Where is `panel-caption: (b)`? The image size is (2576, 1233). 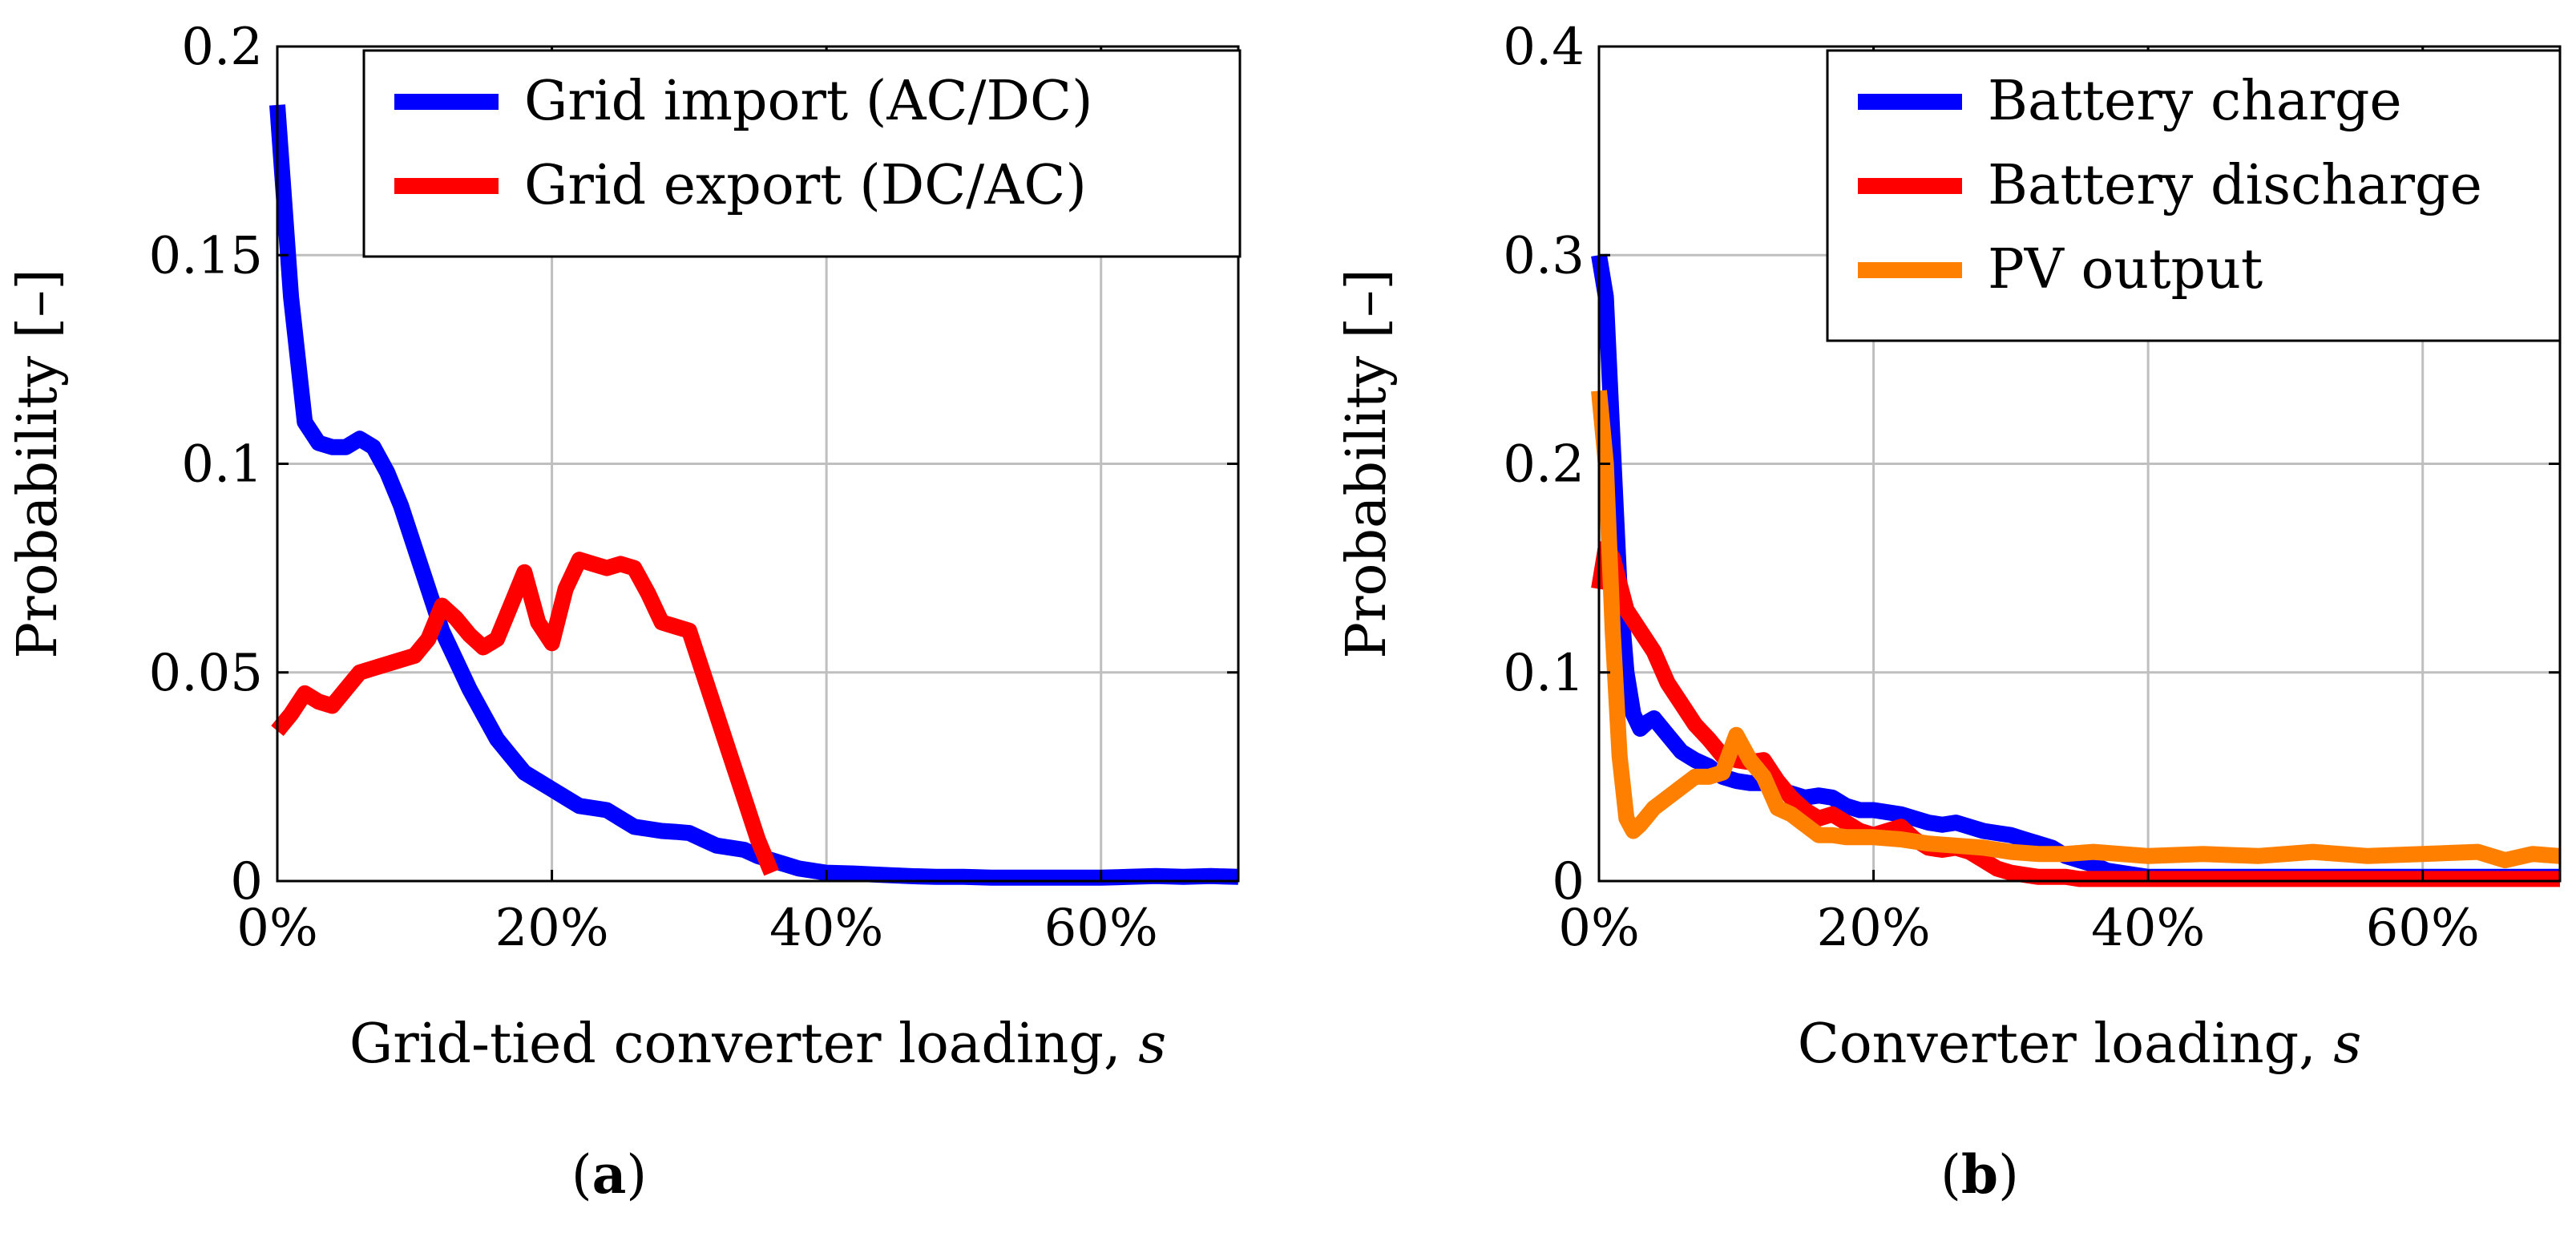
panel-caption: (b) is located at coordinates (1980, 1174).